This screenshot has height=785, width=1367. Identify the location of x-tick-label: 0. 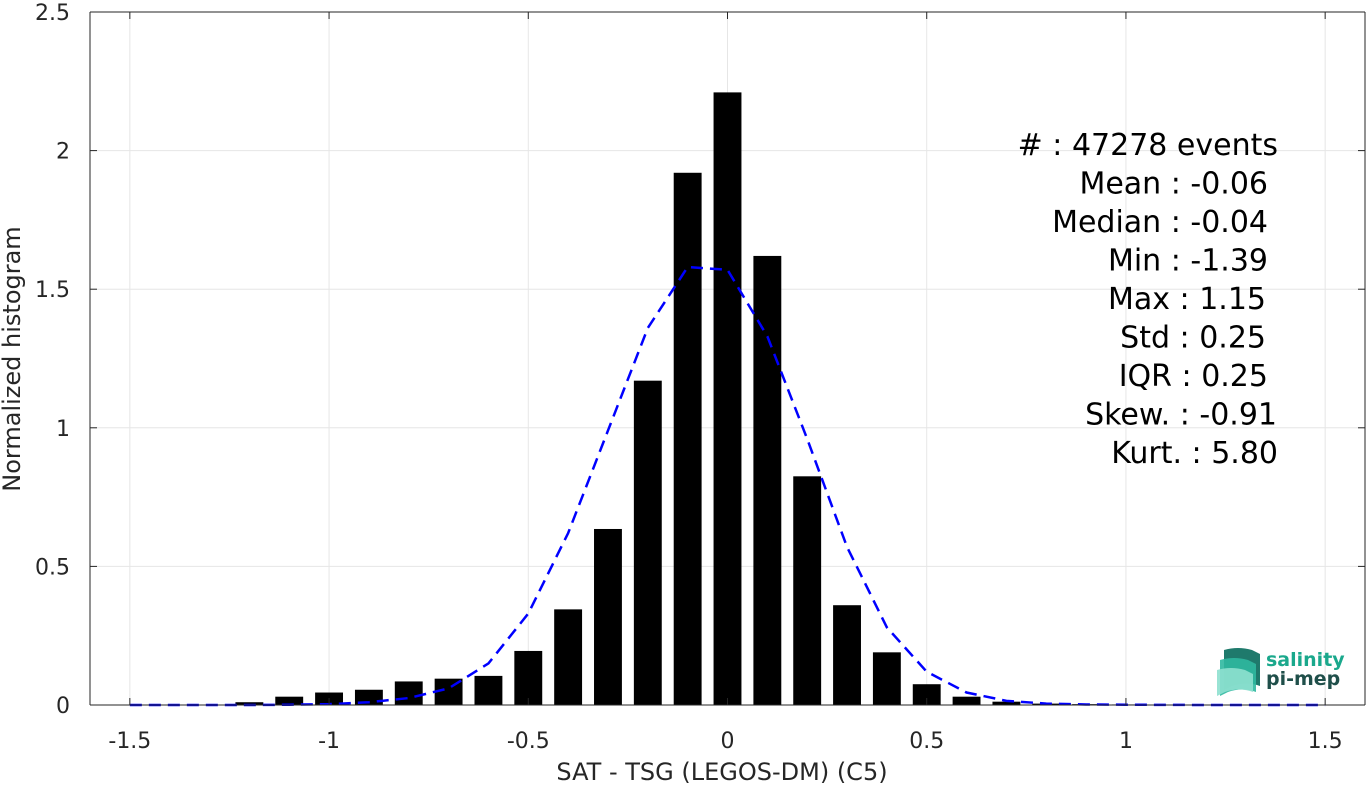
(728, 741).